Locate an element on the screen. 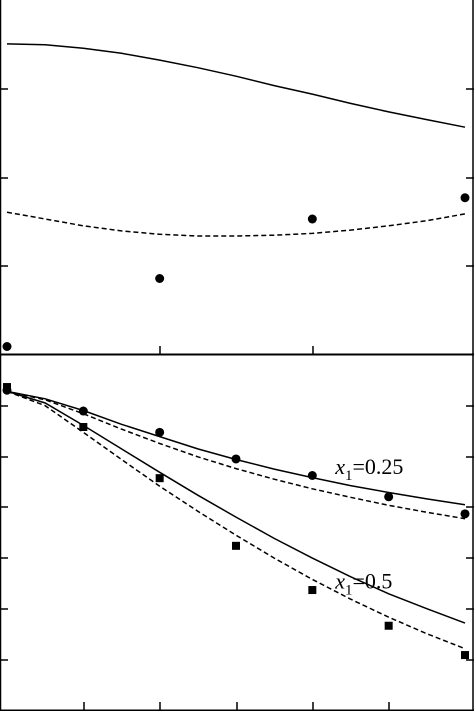 The image size is (474, 711). series-annotation: x1=0.25 is located at coordinates (368, 469).